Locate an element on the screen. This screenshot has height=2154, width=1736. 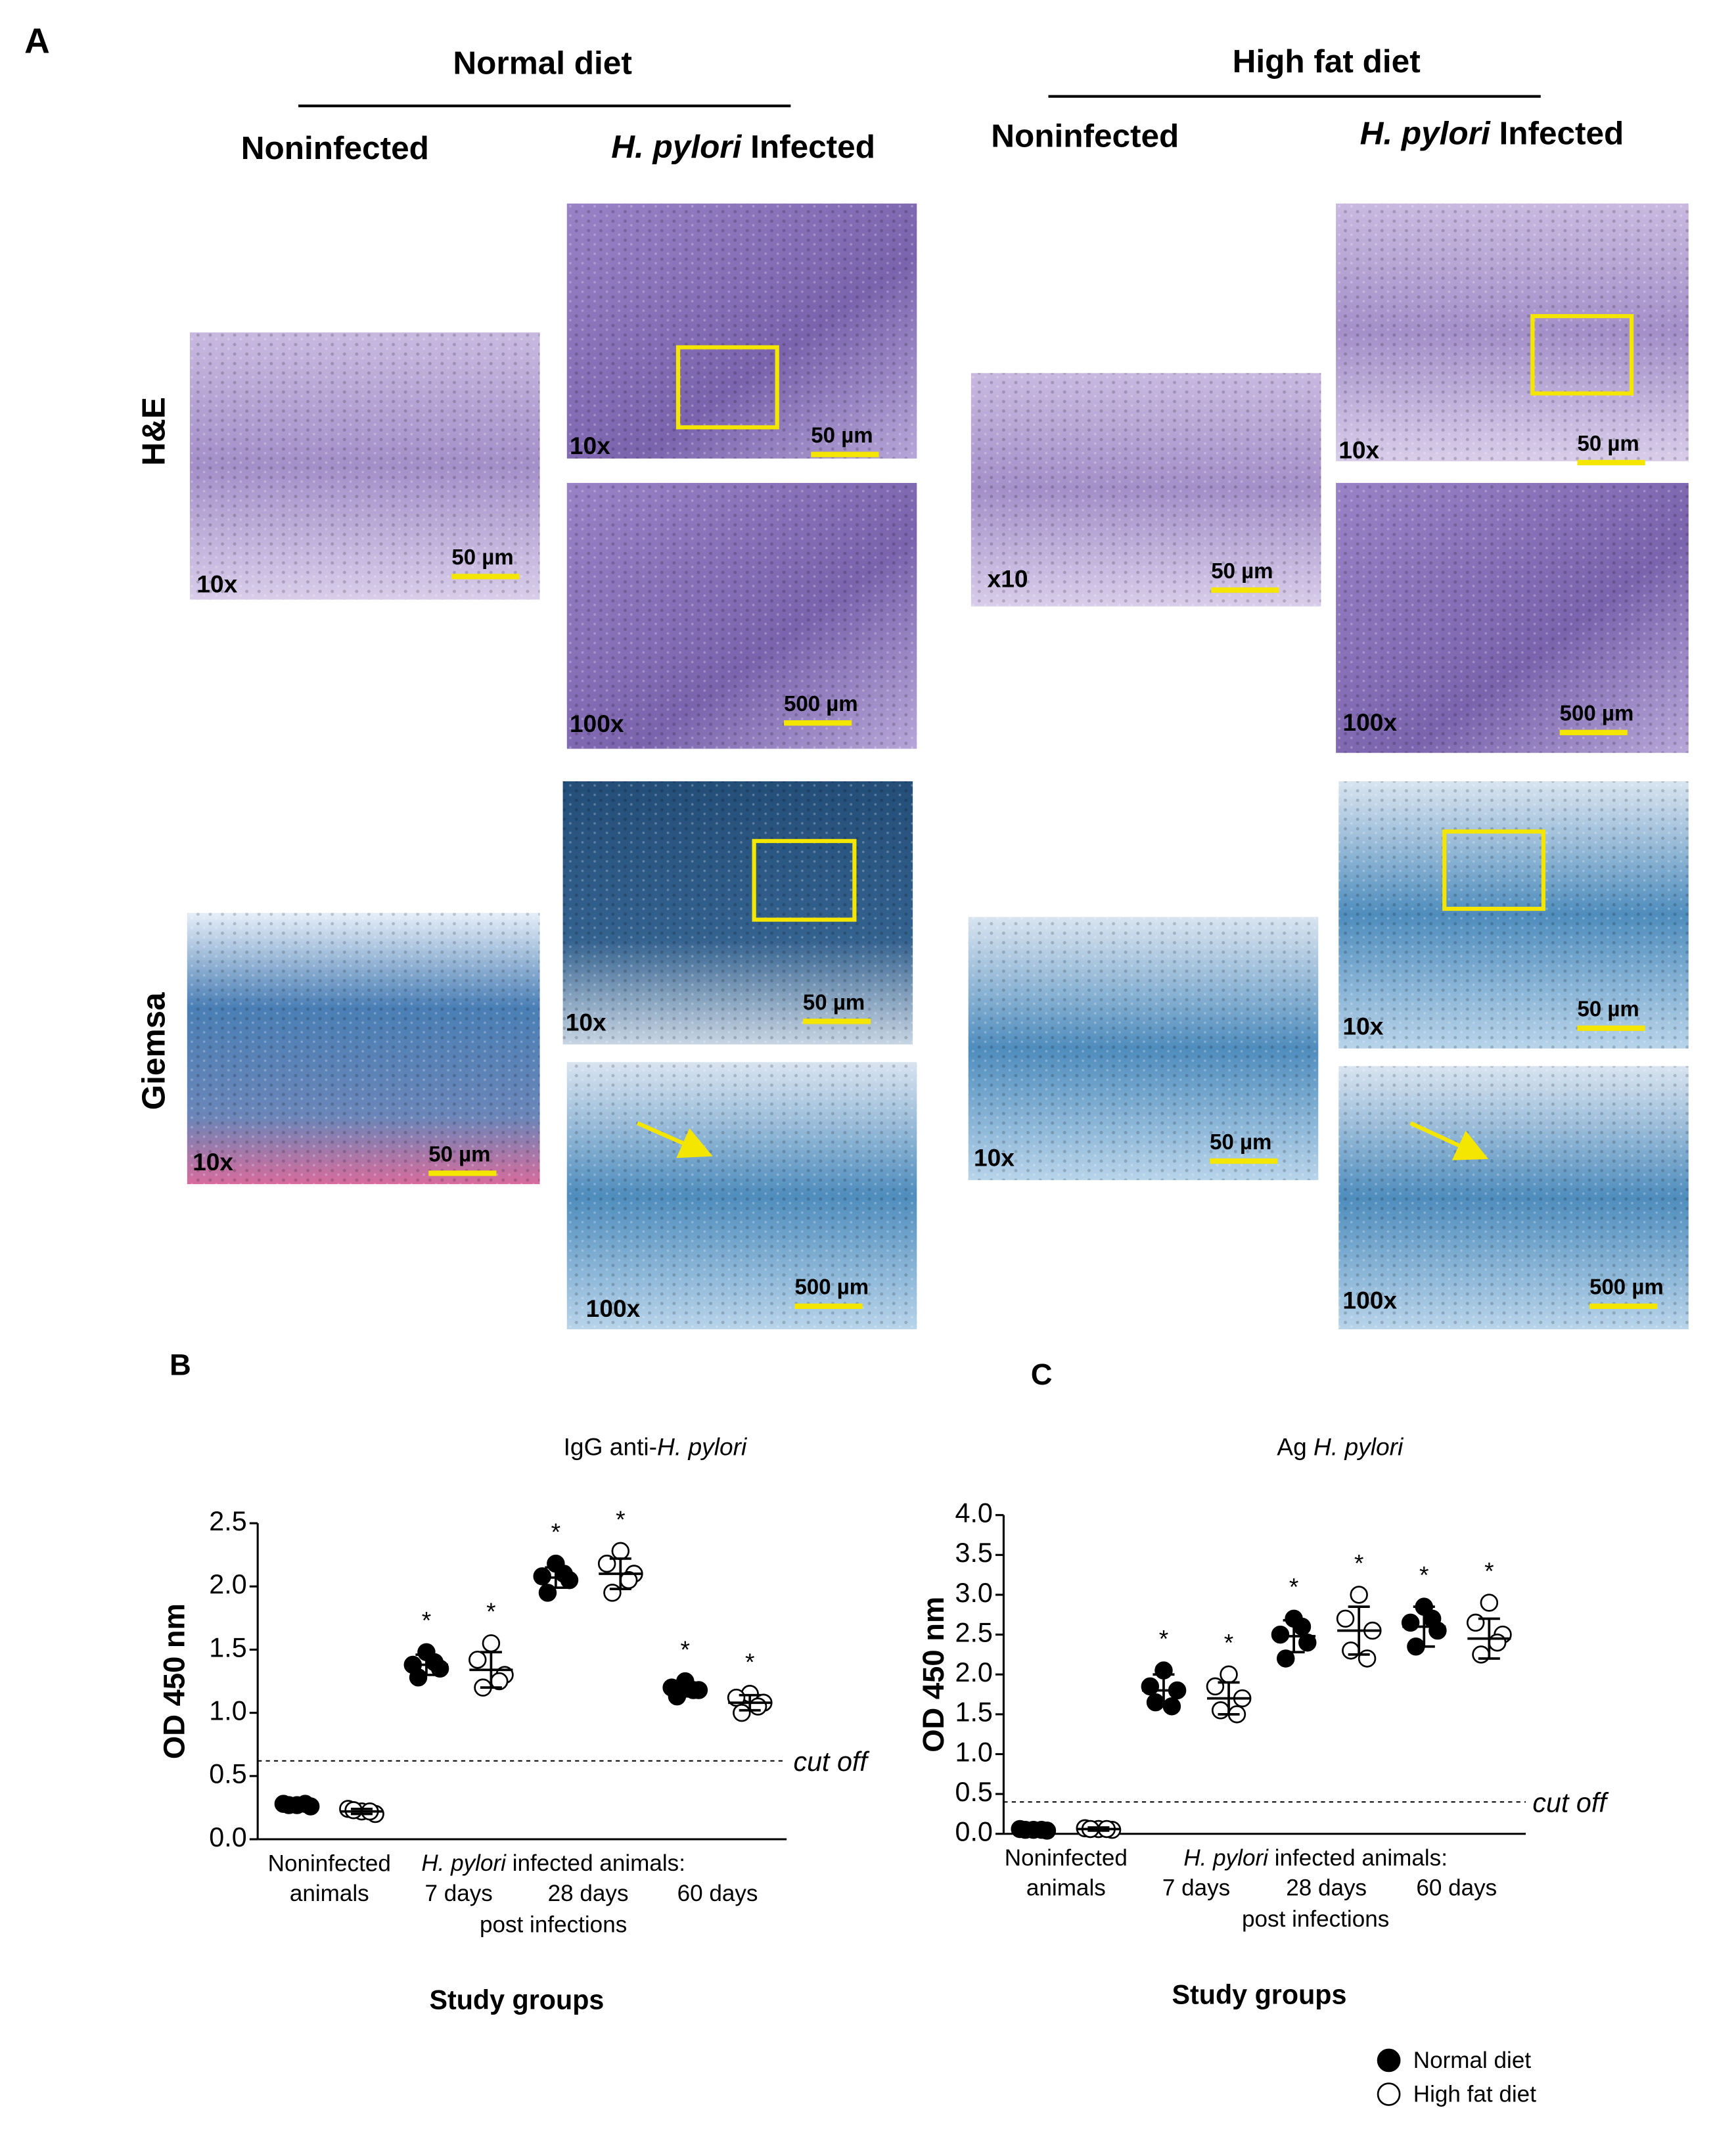
column-title-part: Infected is located at coordinates (1557, 134).